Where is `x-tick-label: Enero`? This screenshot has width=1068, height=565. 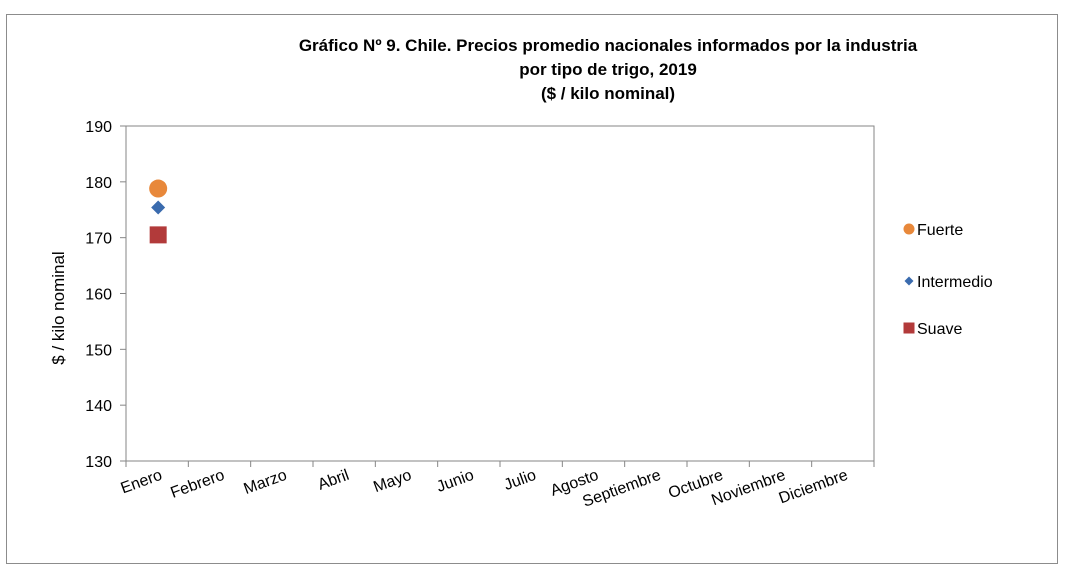
x-tick-label: Enero is located at coordinates (142, 482).